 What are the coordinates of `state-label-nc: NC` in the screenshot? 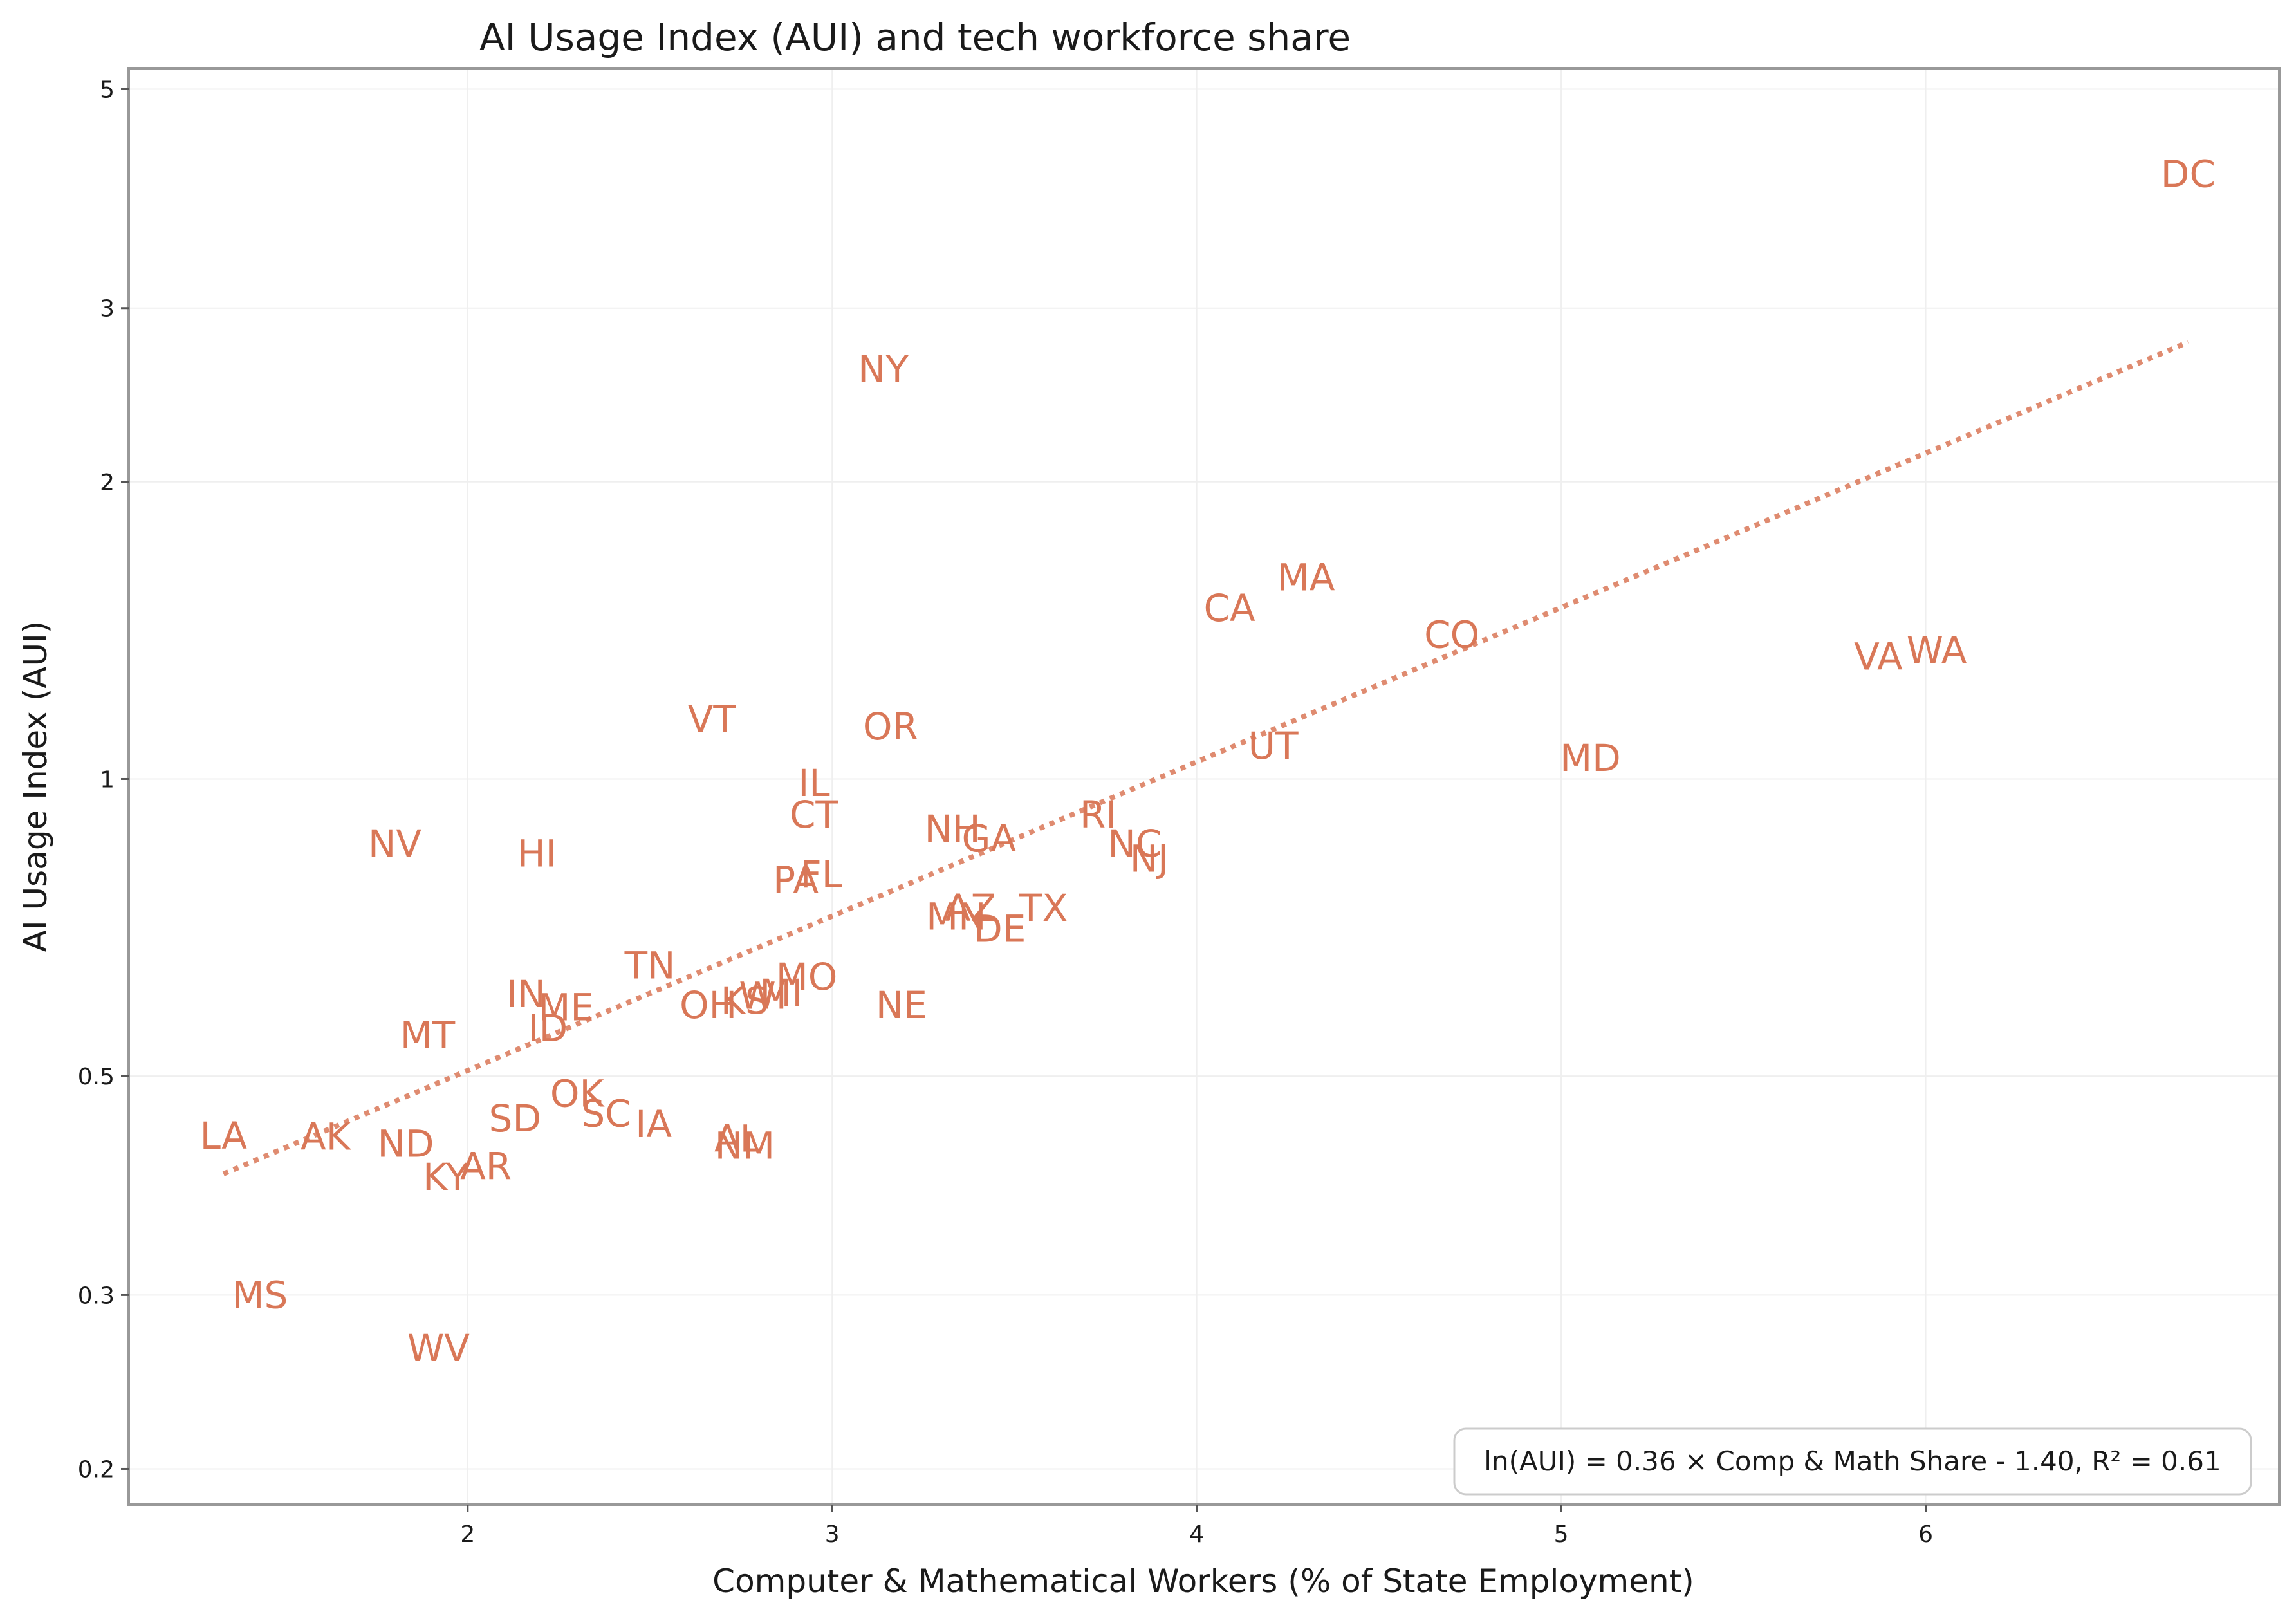 It's located at (1134, 844).